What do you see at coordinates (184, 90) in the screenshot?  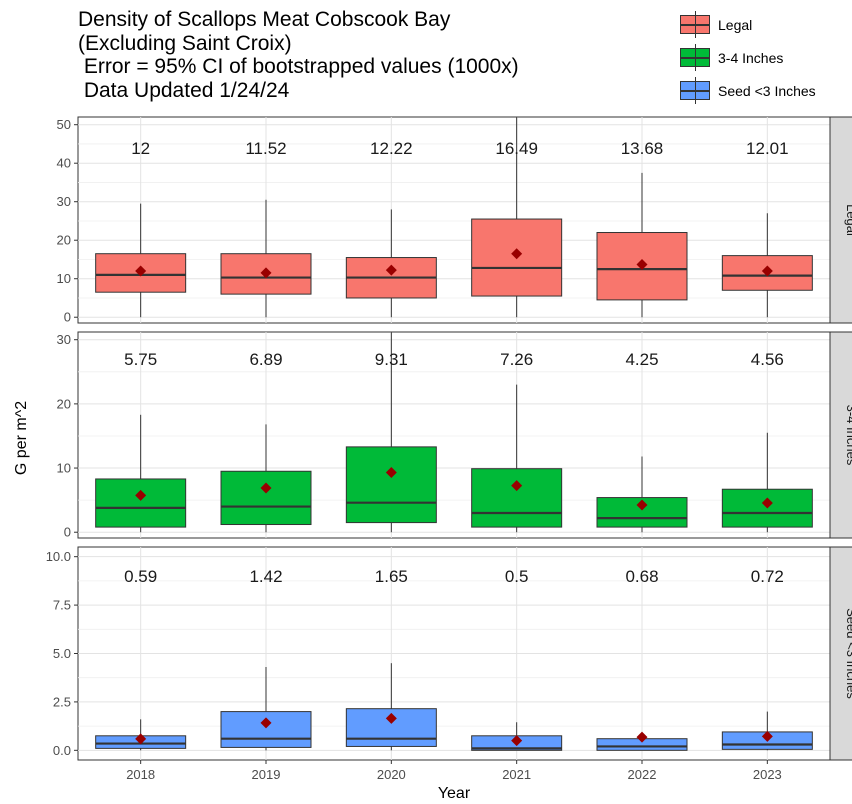 I see `title-line-4: Data Updated 1/24/24` at bounding box center [184, 90].